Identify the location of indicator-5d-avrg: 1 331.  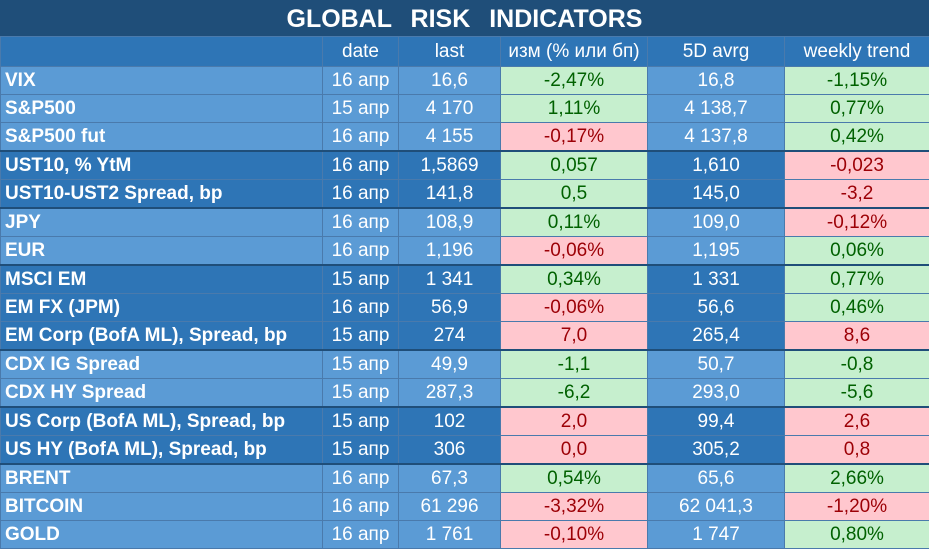
(716, 279).